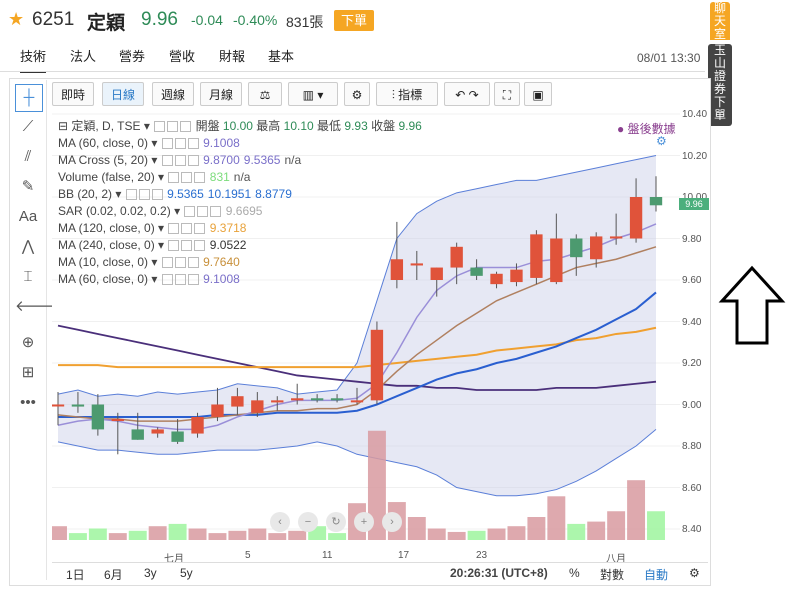 The width and height of the screenshot is (789, 600). What do you see at coordinates (357, 357) in the screenshot?
I see `ma-line-ma_purple` at bounding box center [357, 357].